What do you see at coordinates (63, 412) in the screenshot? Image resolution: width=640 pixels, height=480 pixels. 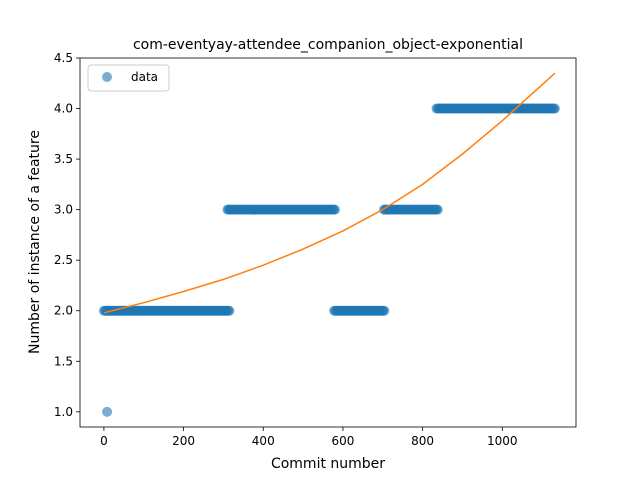 I see `y-tick-label: 1.0` at bounding box center [63, 412].